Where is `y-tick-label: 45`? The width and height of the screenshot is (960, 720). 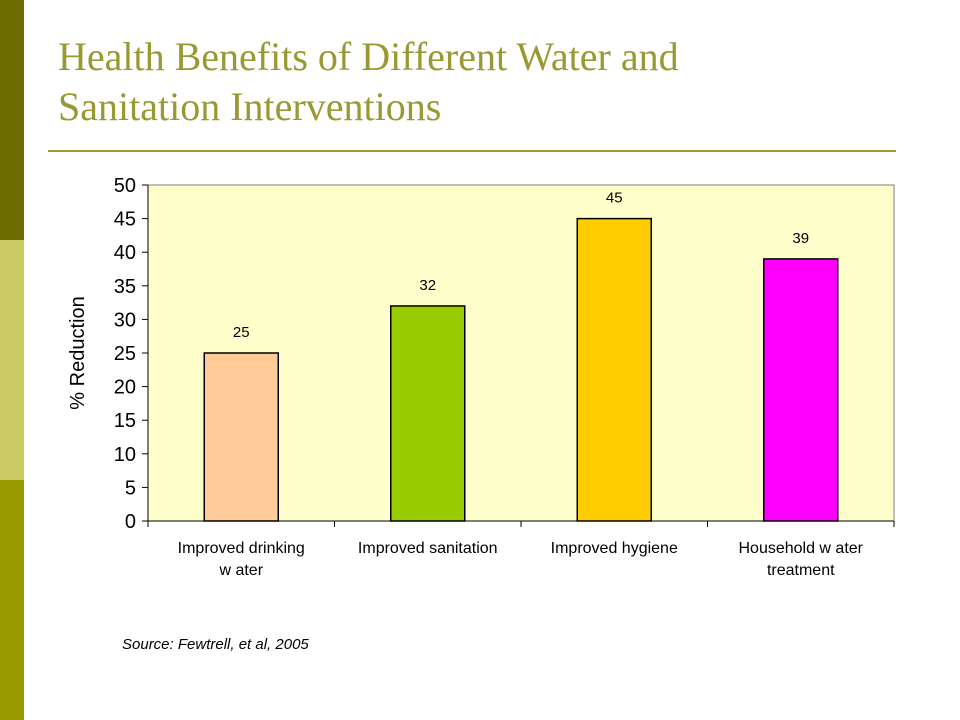 y-tick-label: 45 is located at coordinates (125, 220).